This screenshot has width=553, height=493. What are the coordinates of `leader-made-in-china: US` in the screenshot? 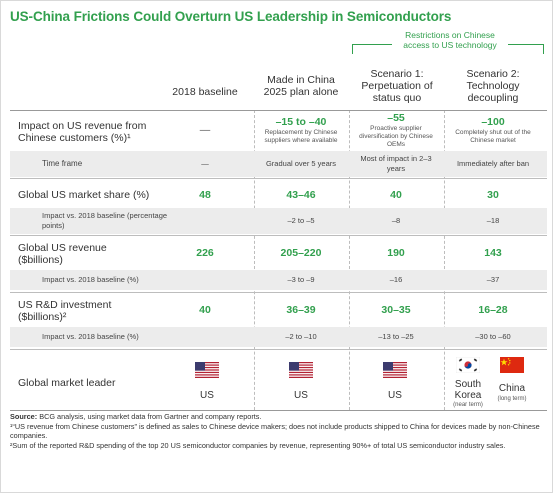 It's located at (301, 395).